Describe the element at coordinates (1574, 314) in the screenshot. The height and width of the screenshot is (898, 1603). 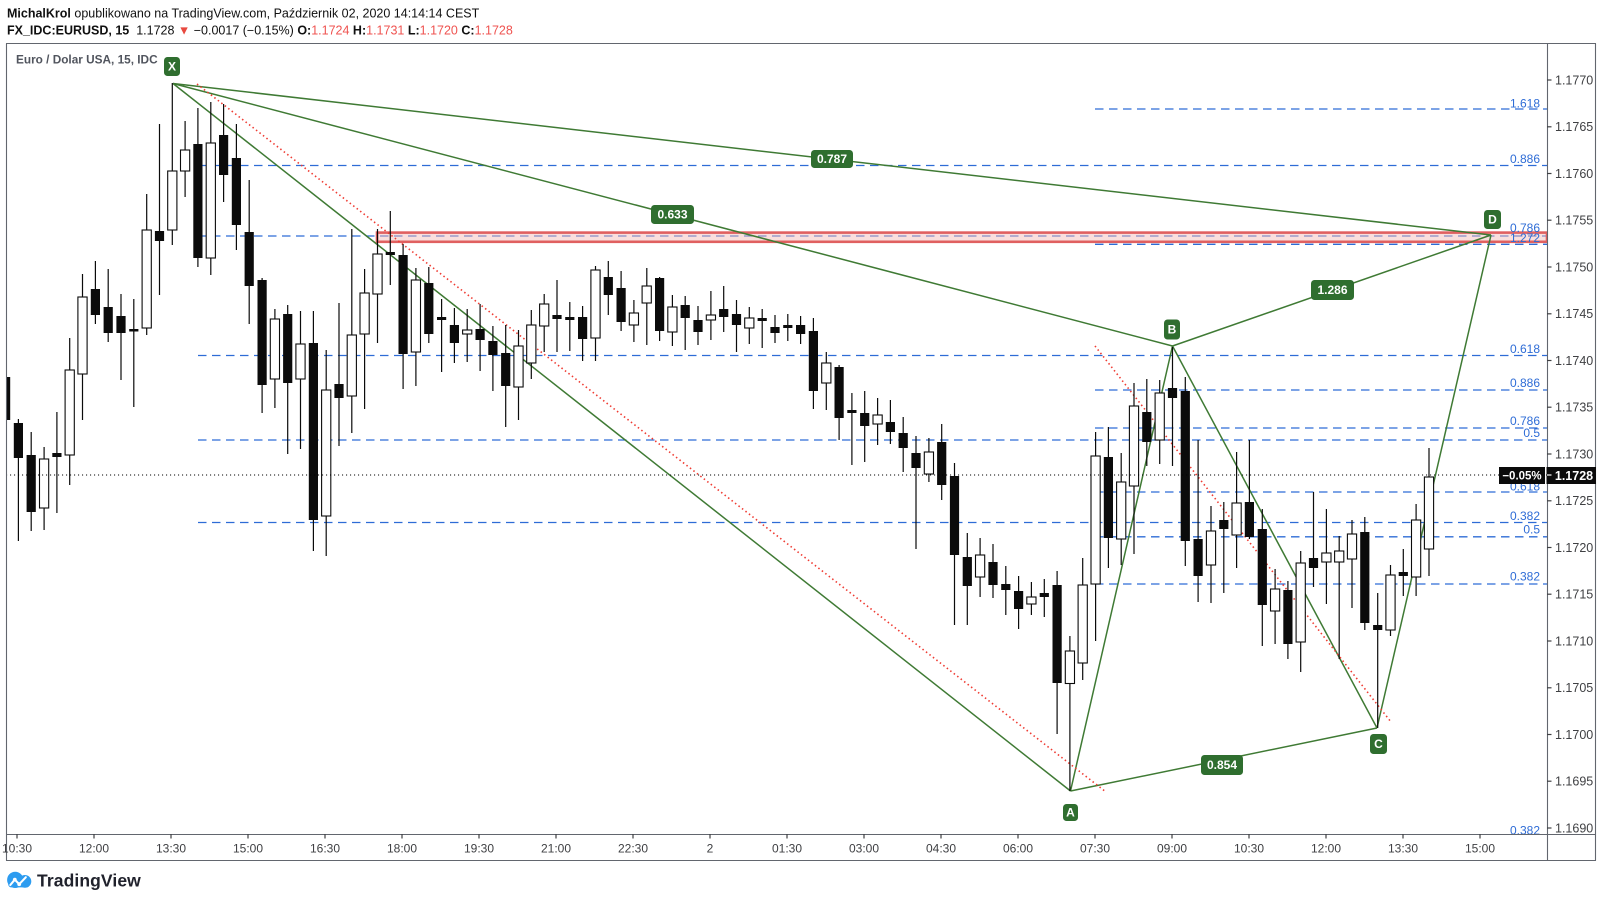
I see `svg-text: 1.1745` at that location.